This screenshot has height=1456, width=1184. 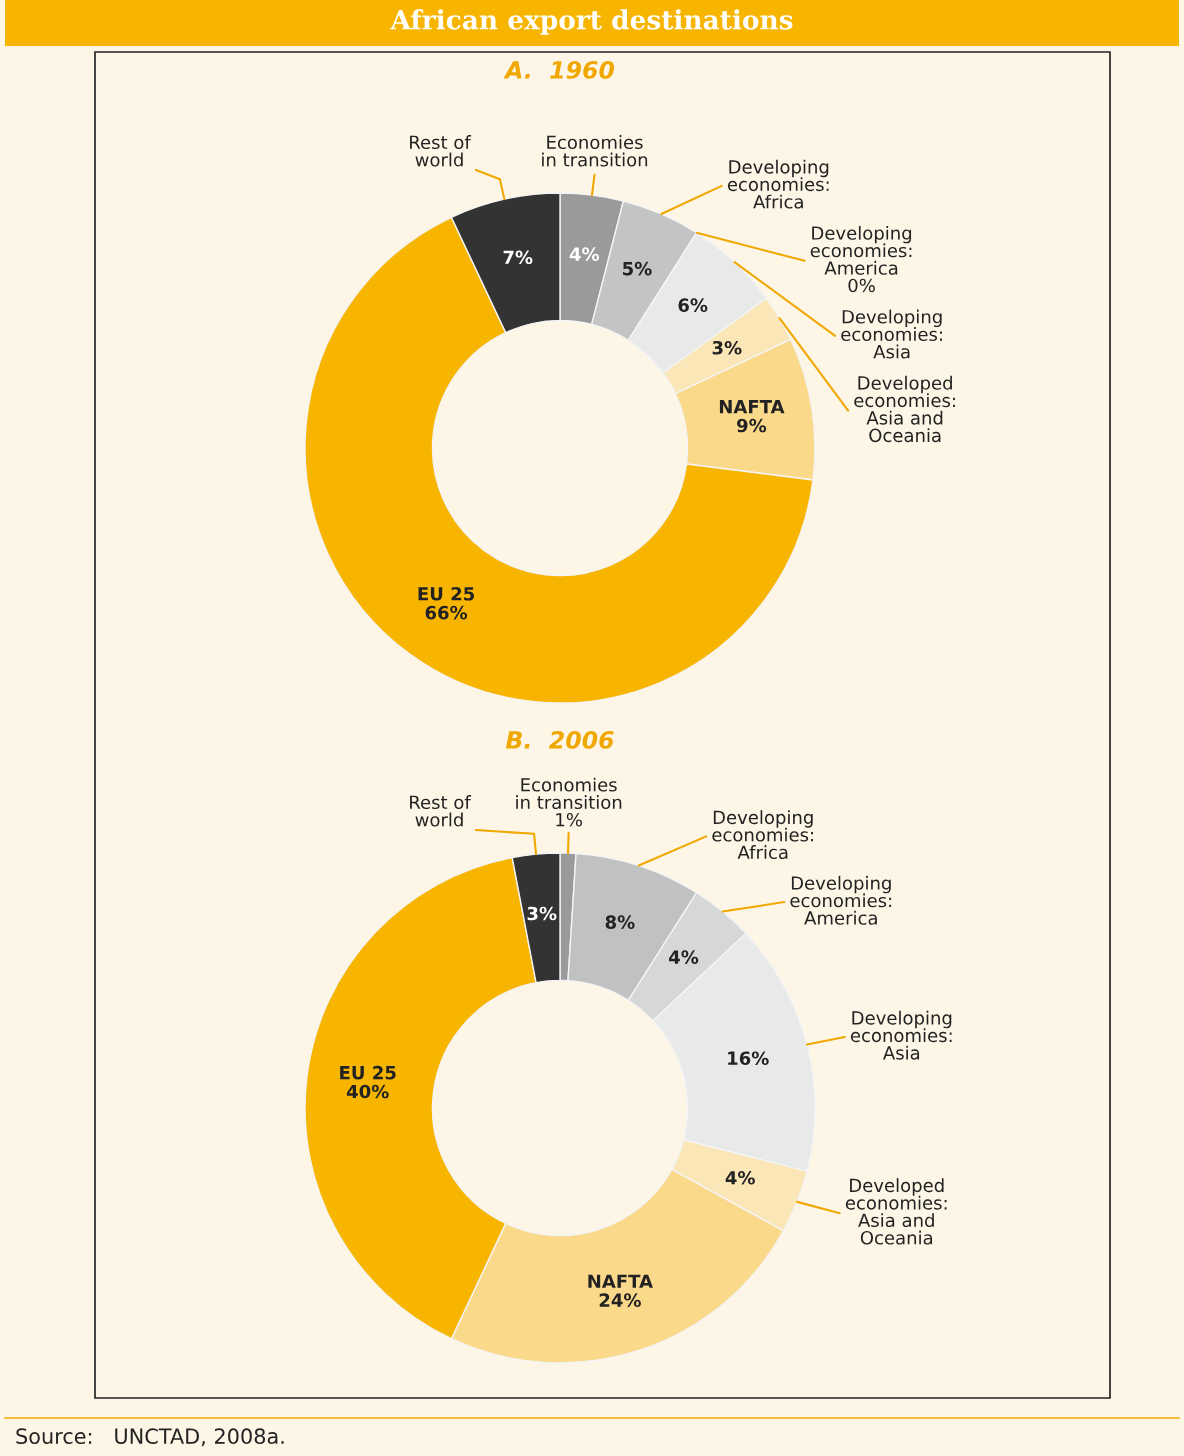 What do you see at coordinates (693, 305) in the screenshot?
I see `data-label: 6%` at bounding box center [693, 305].